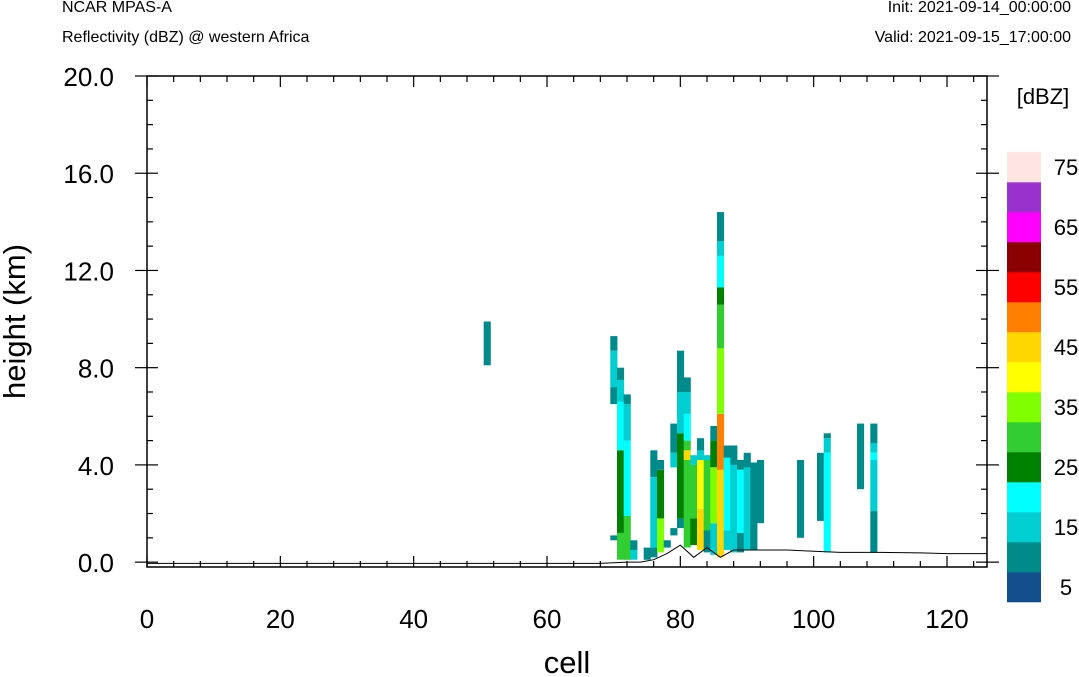 The height and width of the screenshot is (677, 1079). What do you see at coordinates (567, 661) in the screenshot?
I see `x-axis-title: cell` at bounding box center [567, 661].